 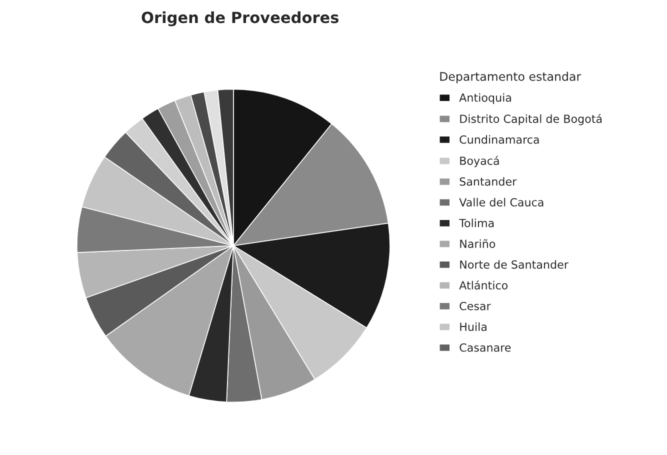 I want to click on legend-label: Atlántico, so click(x=483, y=285).